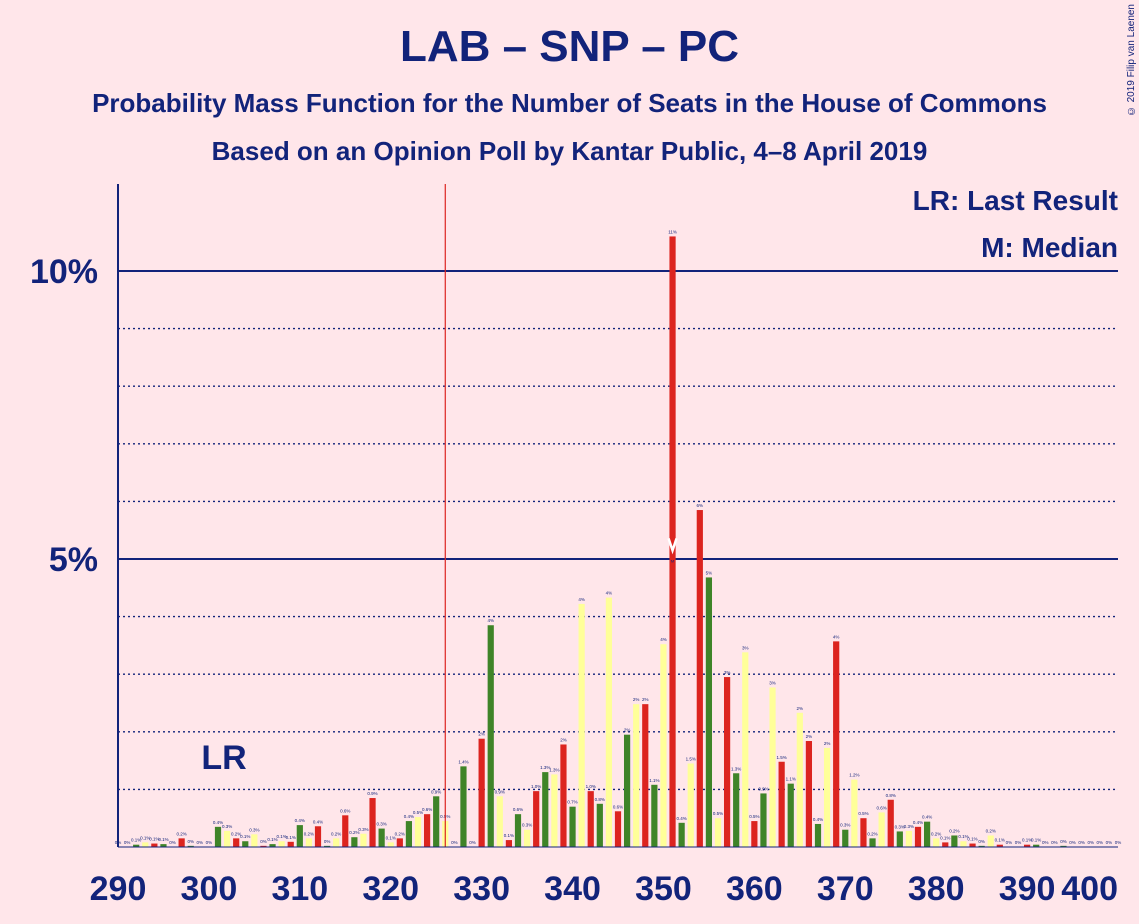 The height and width of the screenshot is (924, 1139). I want to click on median-marker, so click(672, 546).